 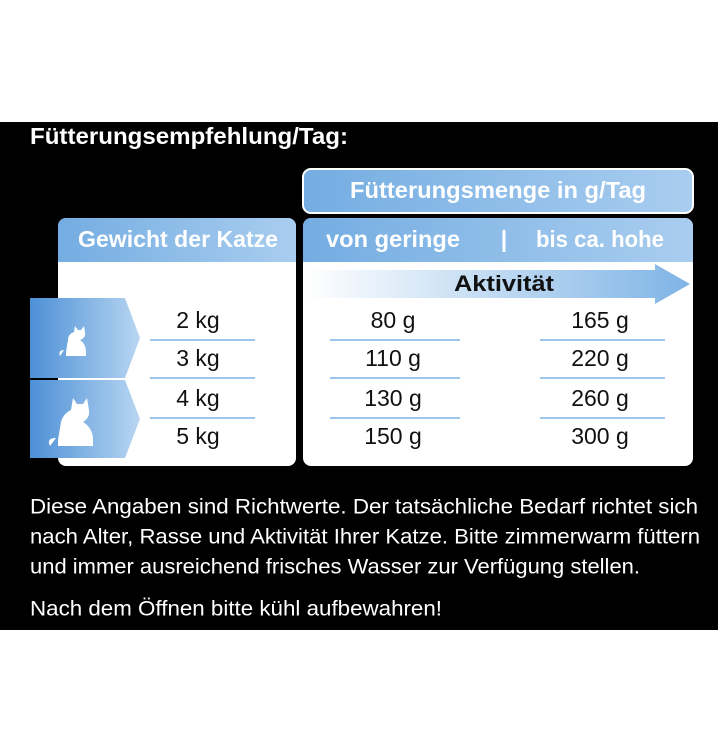 What do you see at coordinates (393, 320) in the screenshot?
I see `table-cell: 80 g` at bounding box center [393, 320].